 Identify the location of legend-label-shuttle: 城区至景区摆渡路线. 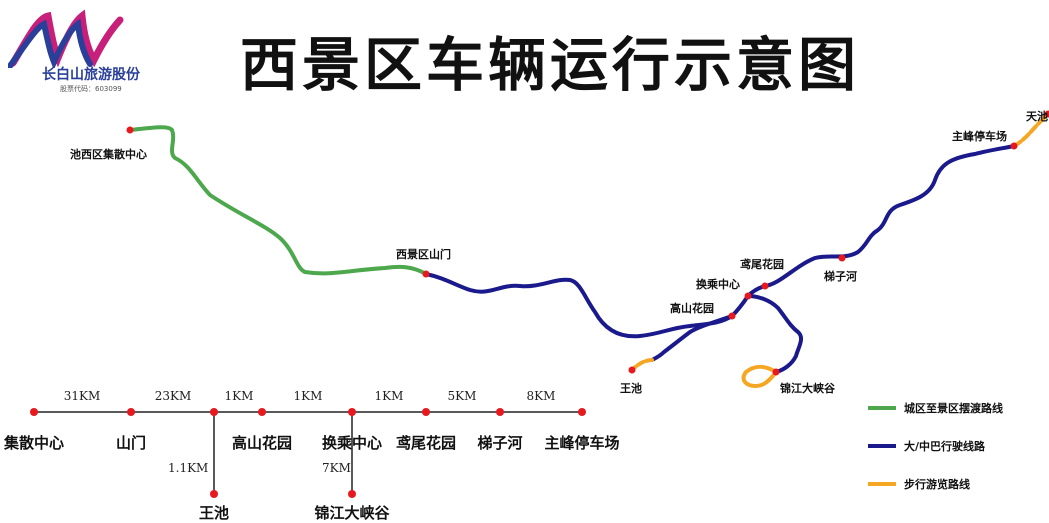
(953, 408).